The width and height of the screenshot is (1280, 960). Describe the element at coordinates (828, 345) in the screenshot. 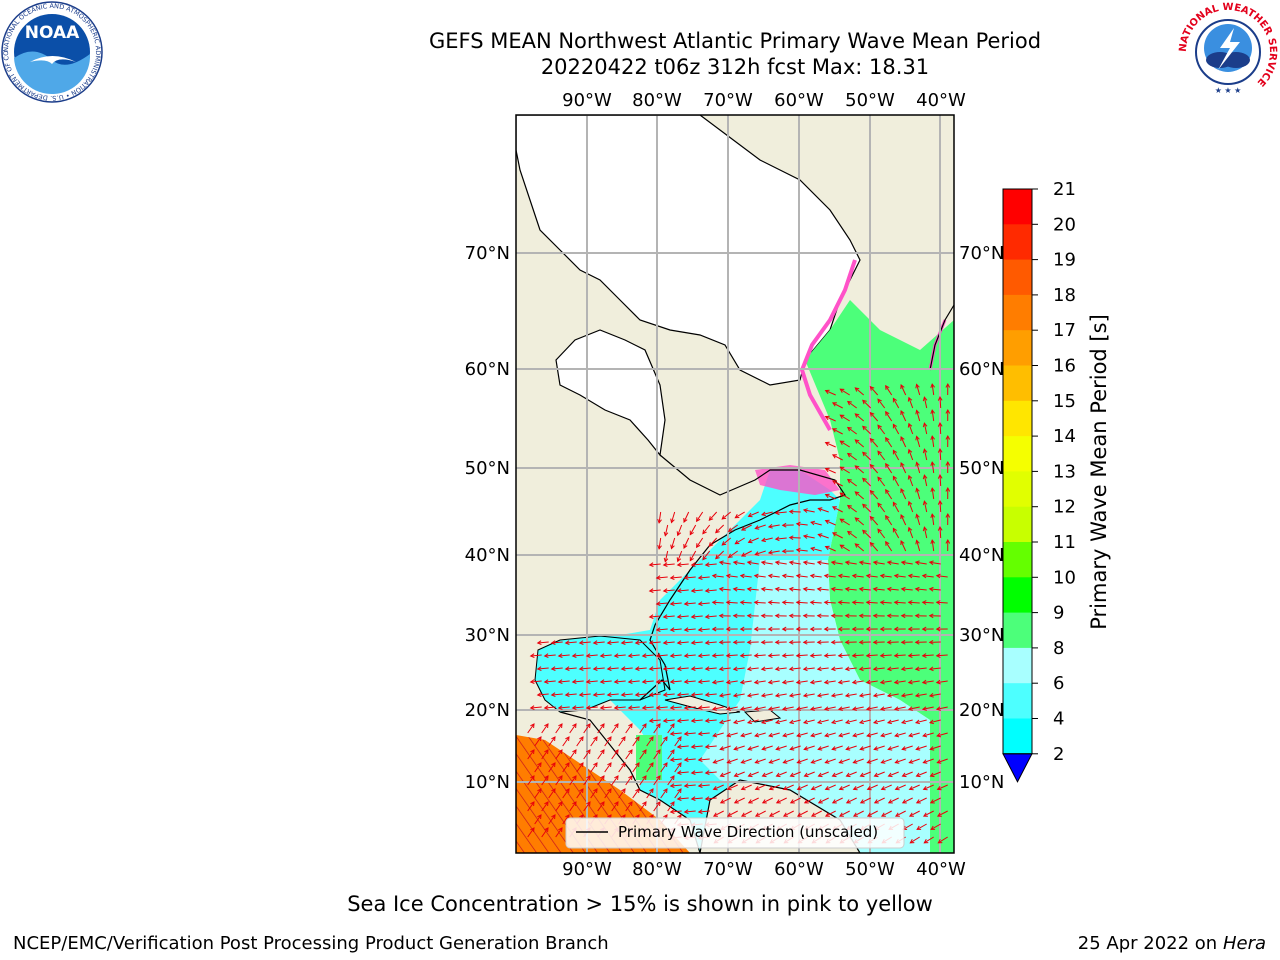

I see `ice-edge-pink` at that location.